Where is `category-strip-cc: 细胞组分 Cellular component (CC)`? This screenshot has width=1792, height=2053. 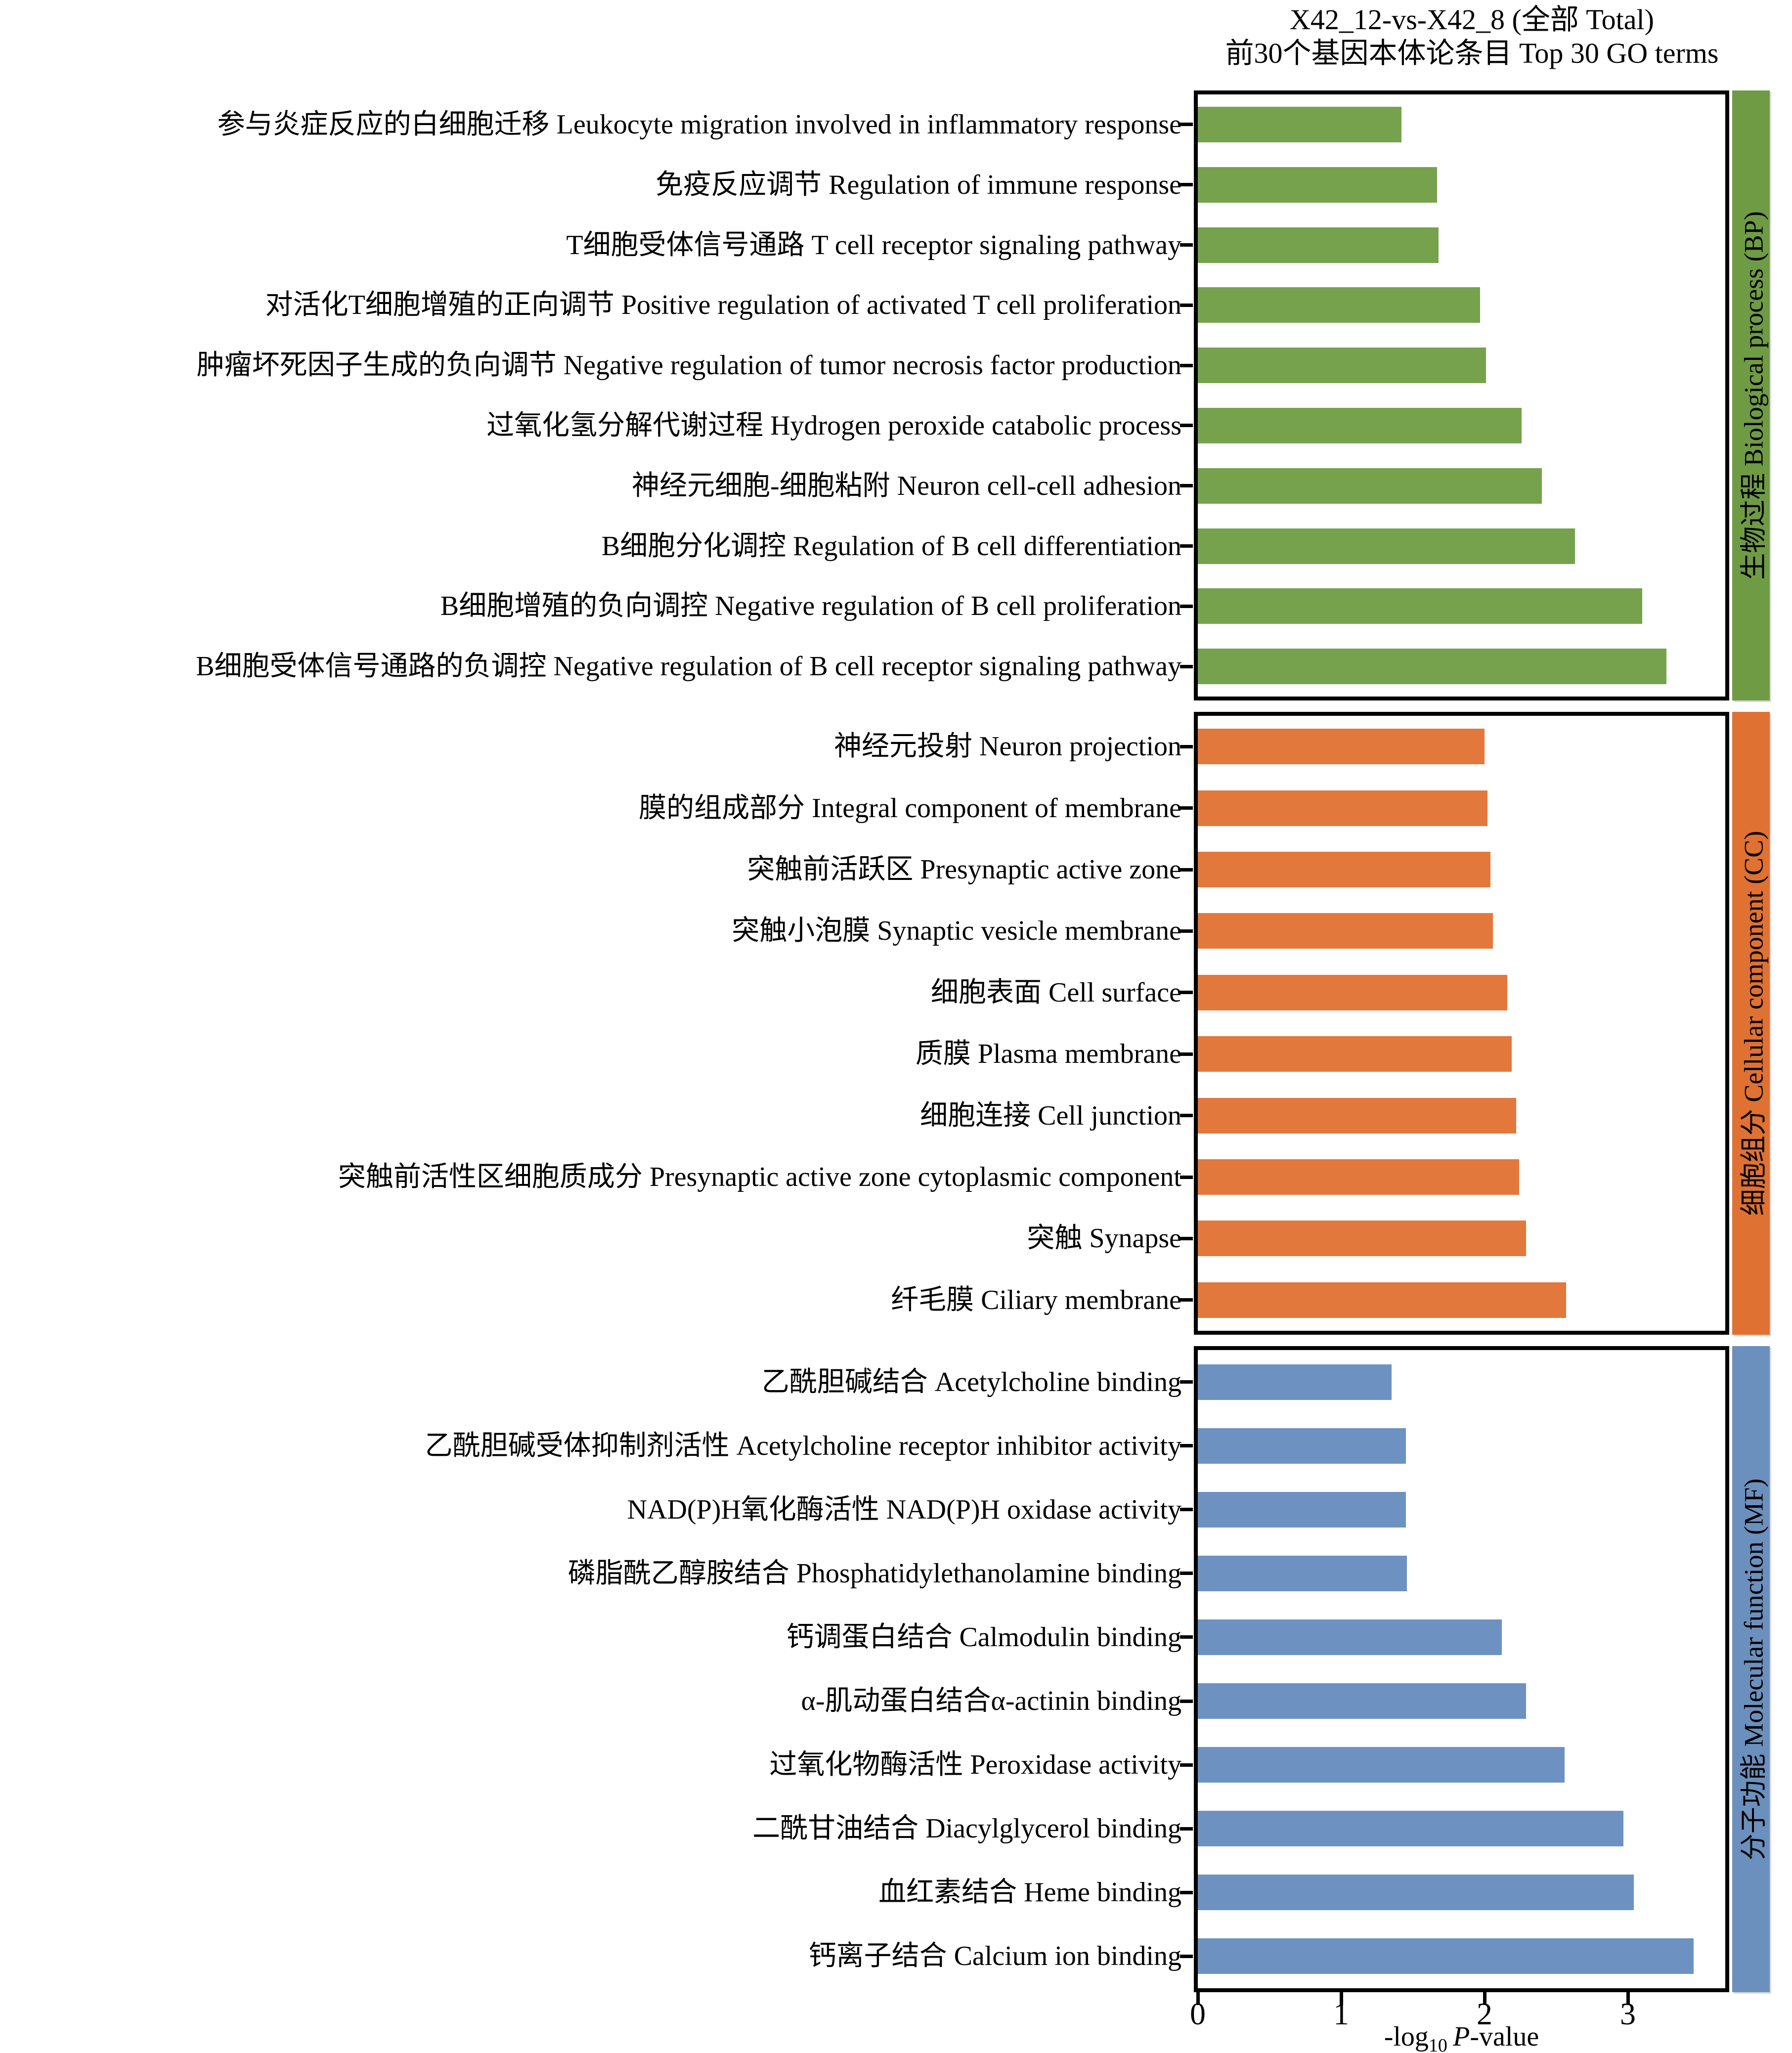 category-strip-cc: 细胞组分 Cellular component (CC) is located at coordinates (1751, 1023).